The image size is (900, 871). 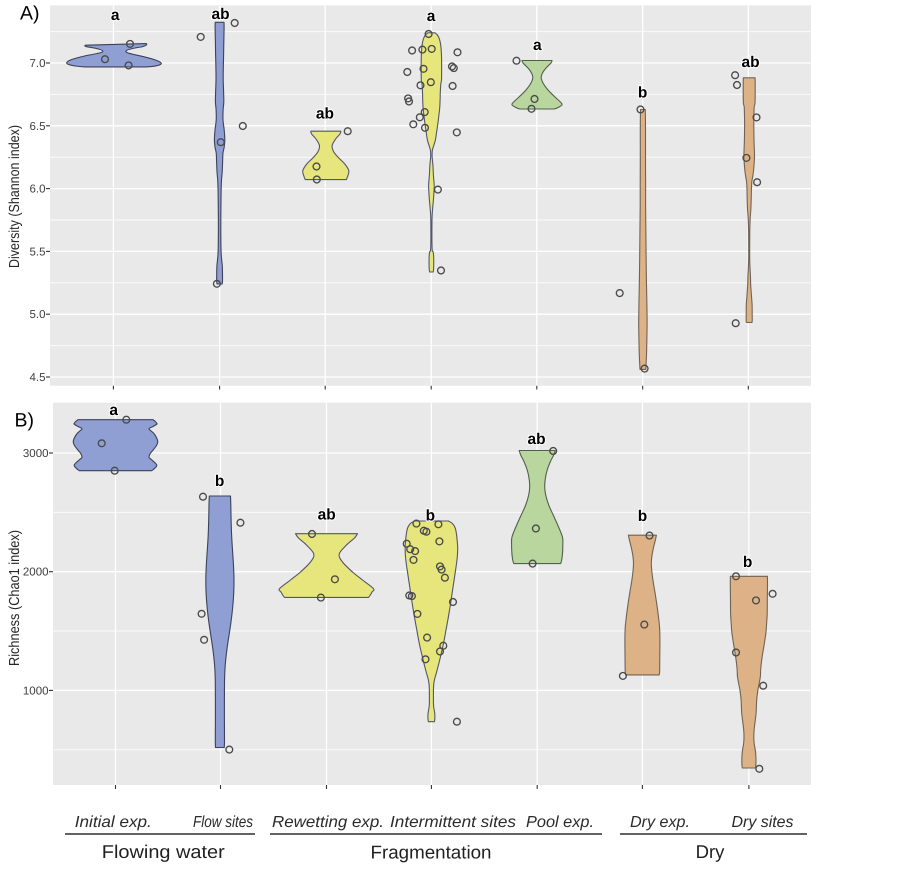 I want to click on svg-text: 6.0, so click(x=38, y=190).